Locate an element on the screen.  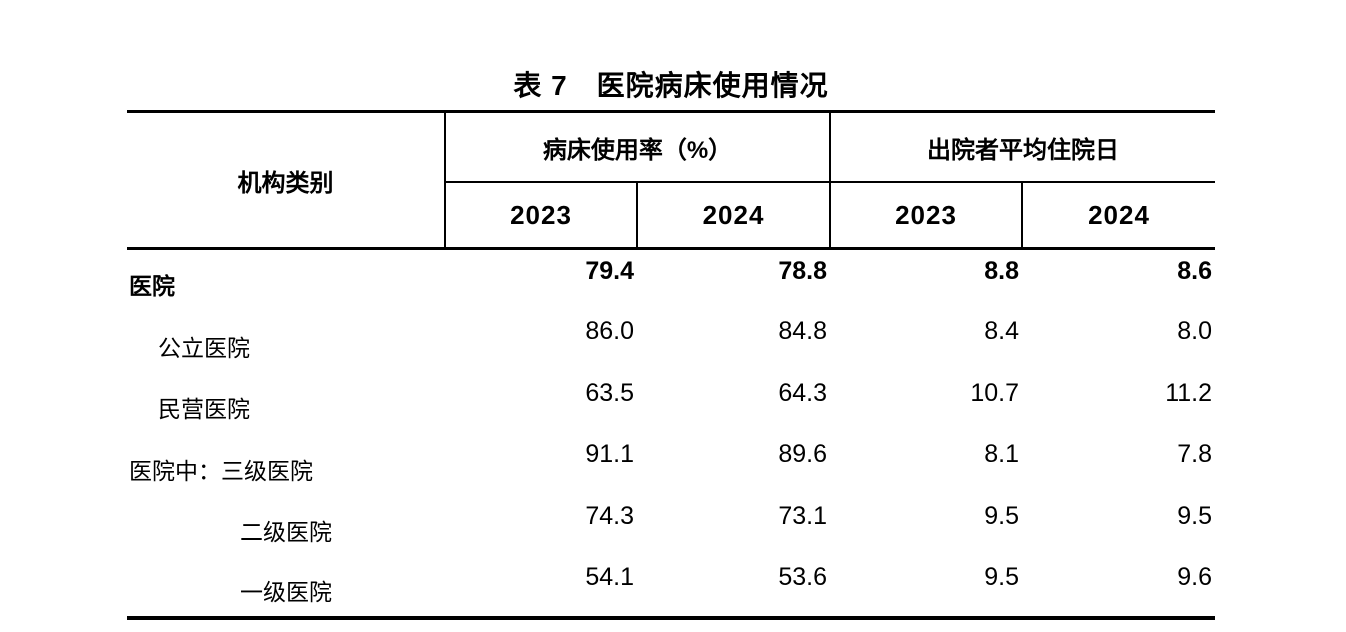
row-label: 医院中：三级医院 is located at coordinates (221, 470).